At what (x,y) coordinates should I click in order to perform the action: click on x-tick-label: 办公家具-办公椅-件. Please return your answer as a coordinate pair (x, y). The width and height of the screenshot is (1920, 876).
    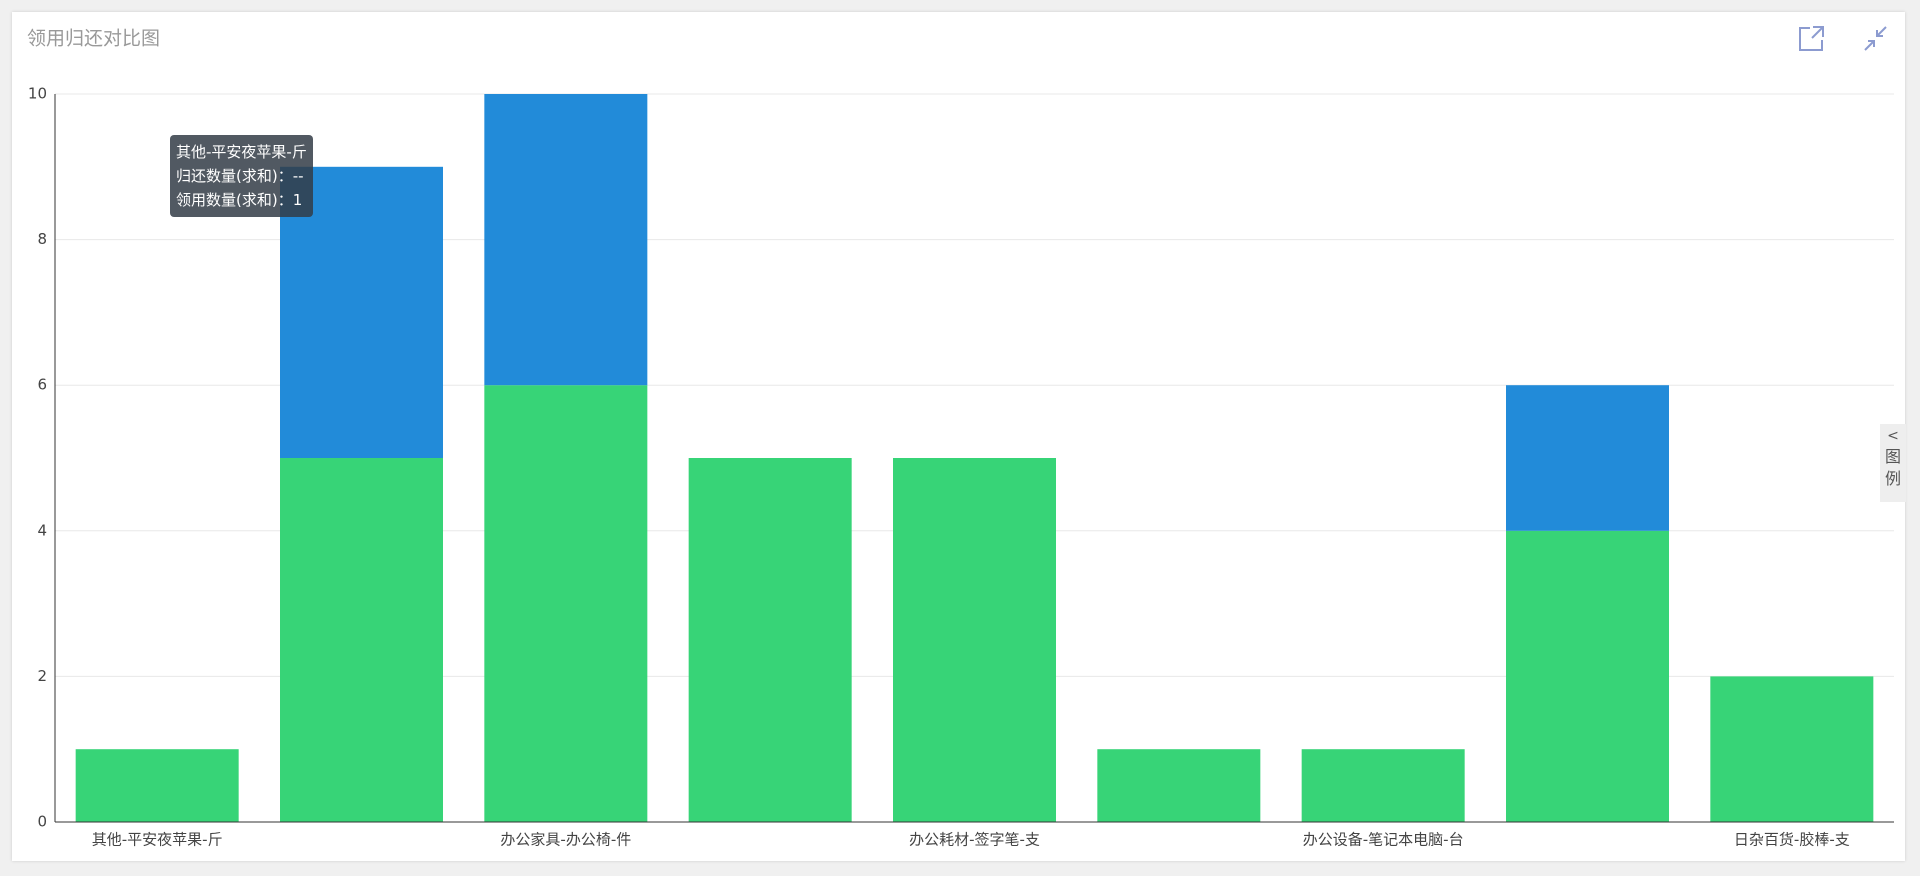
    Looking at the image, I should click on (565, 840).